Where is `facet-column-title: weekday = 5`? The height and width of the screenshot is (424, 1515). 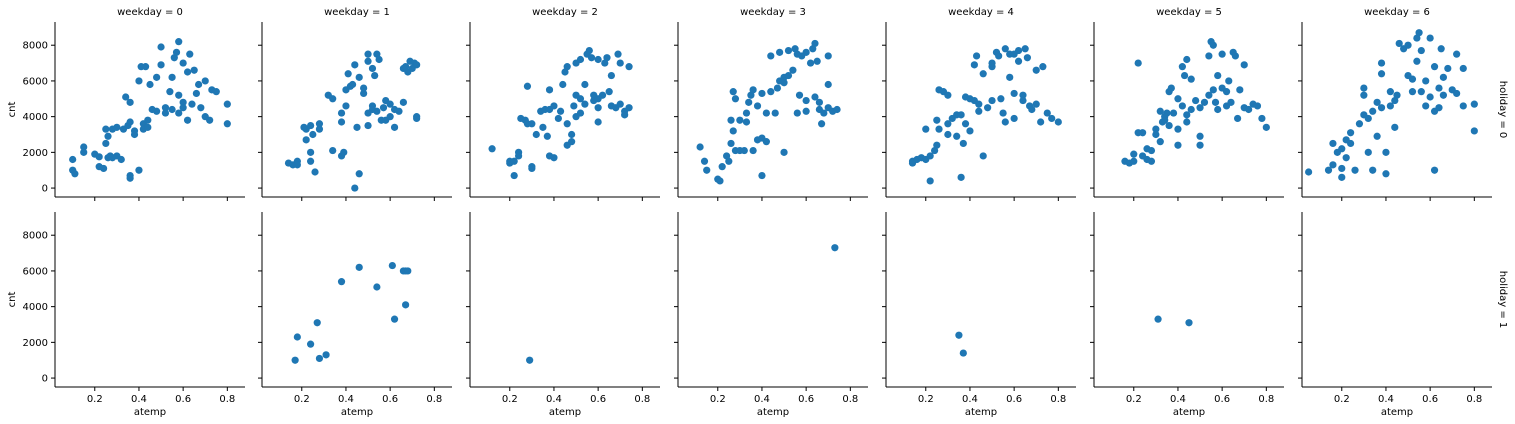
facet-column-title: weekday = 5 is located at coordinates (1189, 12).